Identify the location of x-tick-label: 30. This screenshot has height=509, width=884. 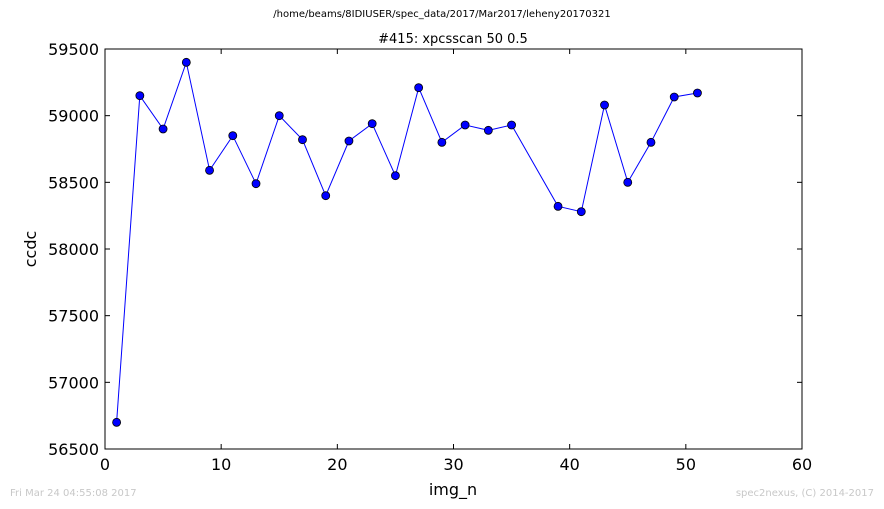
(453, 464).